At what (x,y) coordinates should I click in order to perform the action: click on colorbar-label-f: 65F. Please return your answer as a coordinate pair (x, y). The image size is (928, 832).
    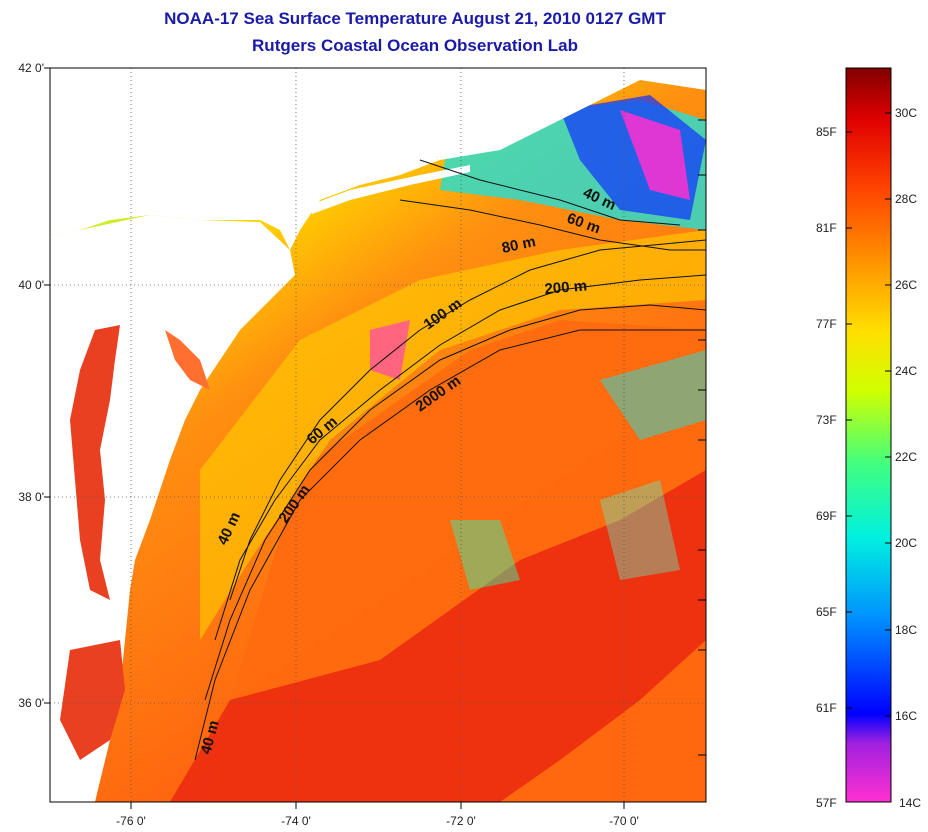
    Looking at the image, I should click on (826, 612).